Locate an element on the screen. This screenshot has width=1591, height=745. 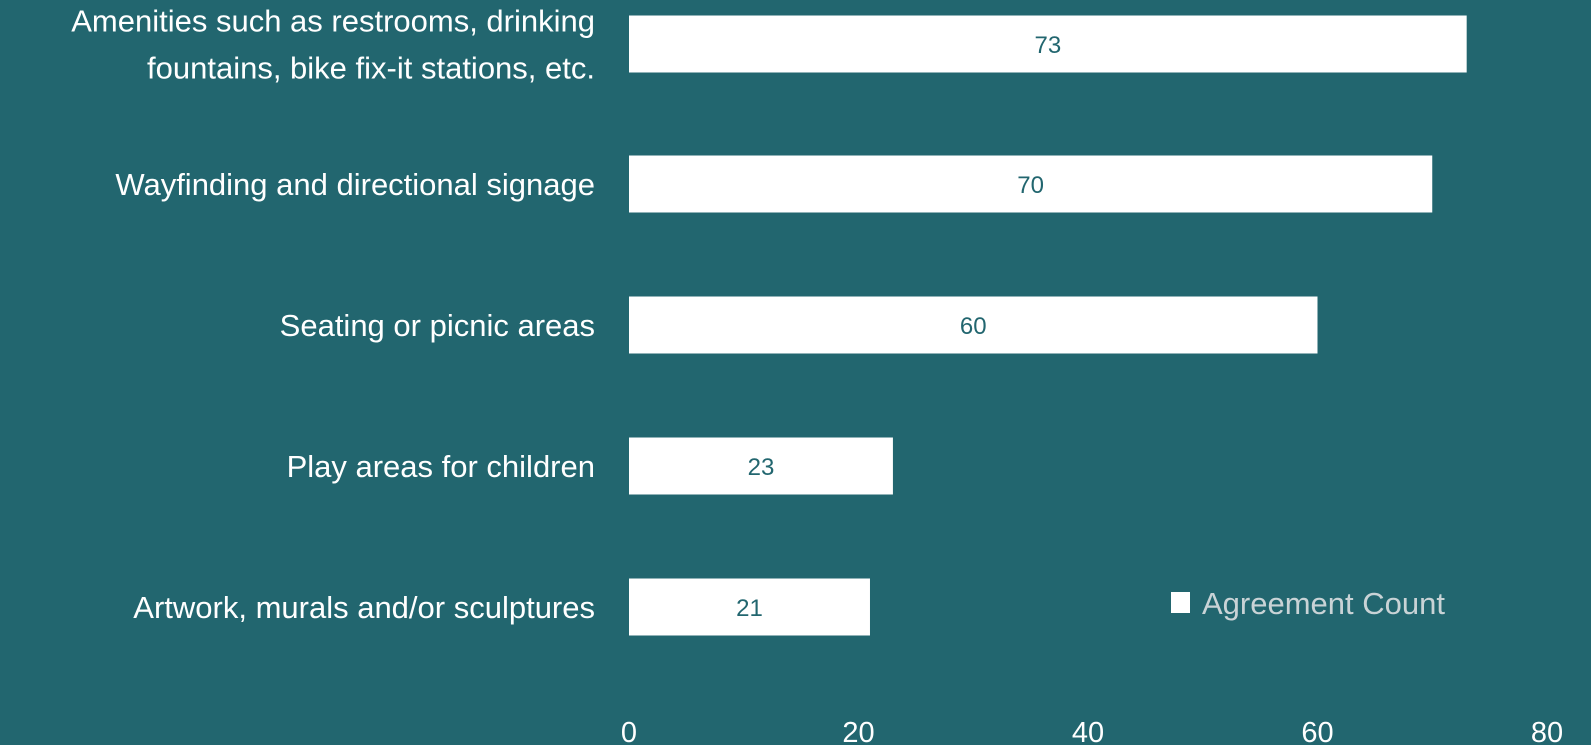
data-label: 73 is located at coordinates (1047, 45).